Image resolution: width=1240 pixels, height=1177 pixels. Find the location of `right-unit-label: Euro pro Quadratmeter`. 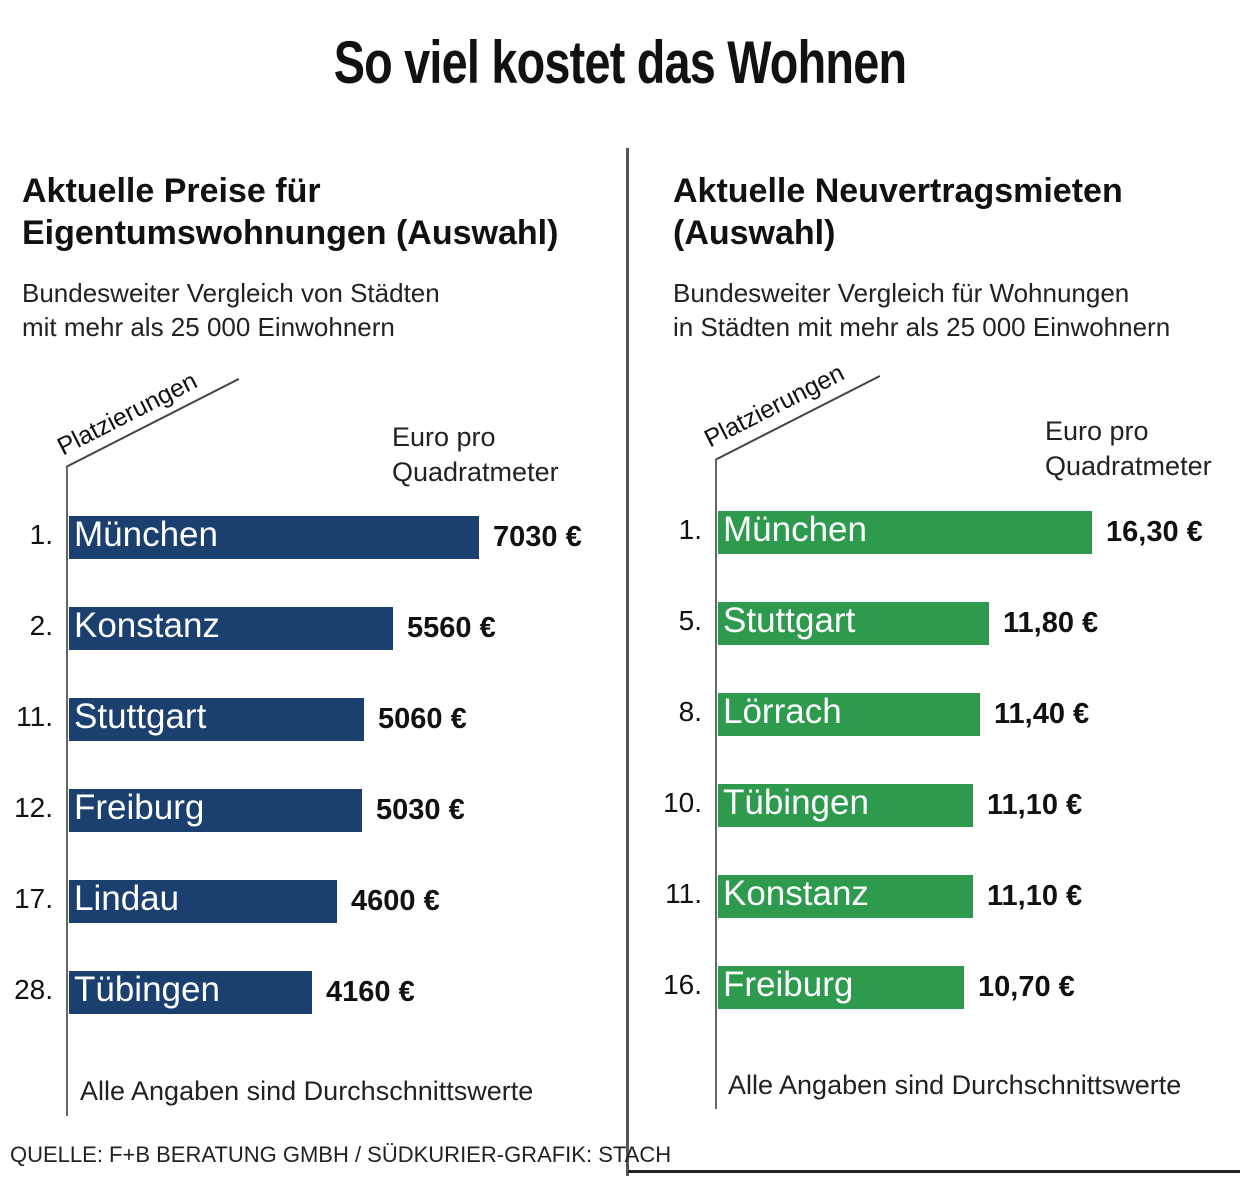

right-unit-label: Euro pro Quadratmeter is located at coordinates (1128, 448).